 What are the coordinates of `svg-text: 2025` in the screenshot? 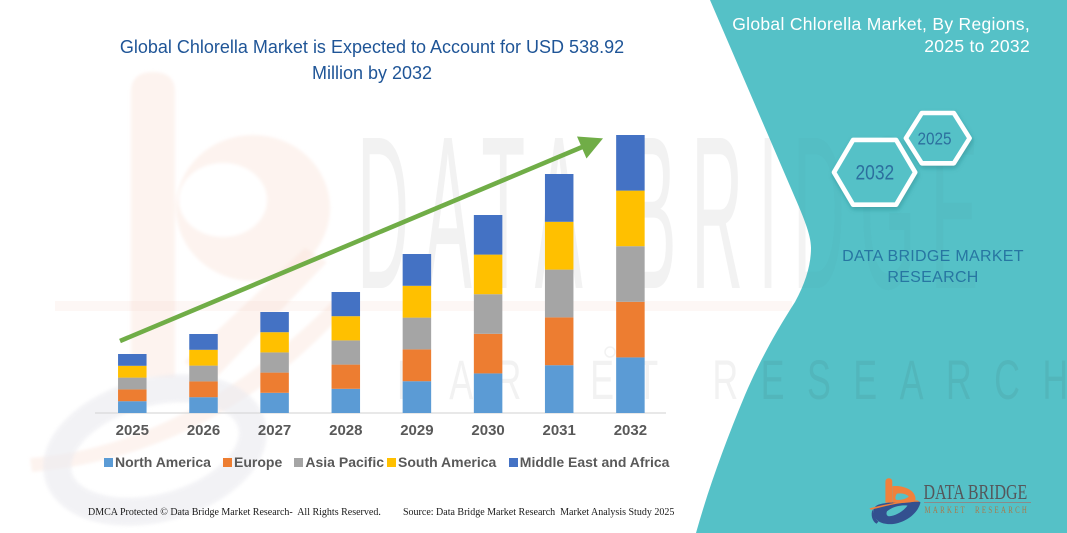 It's located at (935, 138).